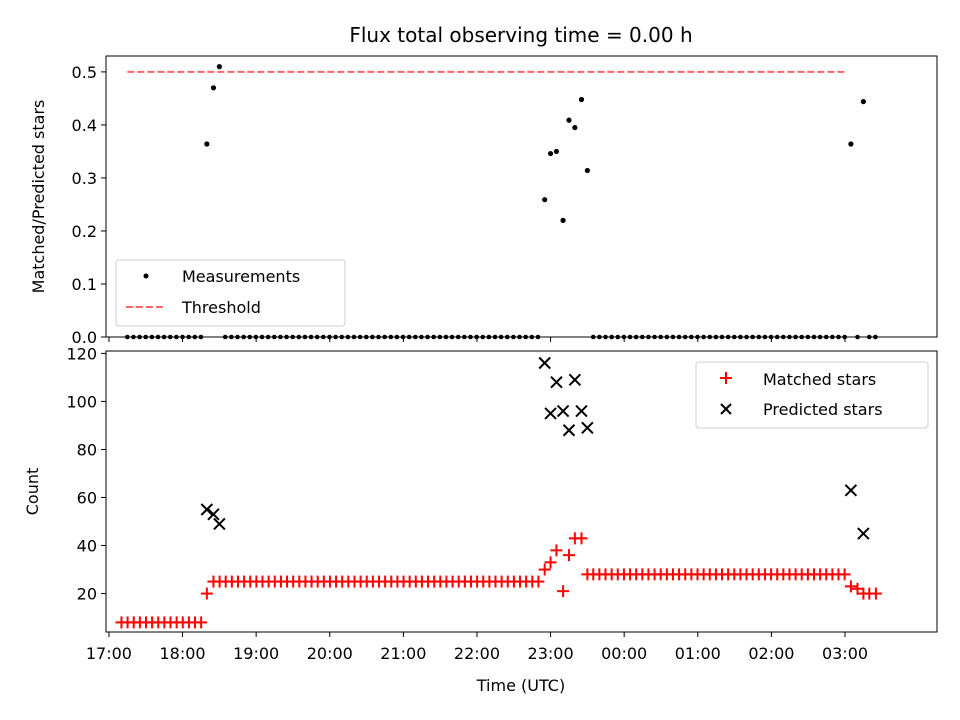 This screenshot has height=720, width=960. What do you see at coordinates (330, 653) in the screenshot?
I see `x-tick-label: 20:00` at bounding box center [330, 653].